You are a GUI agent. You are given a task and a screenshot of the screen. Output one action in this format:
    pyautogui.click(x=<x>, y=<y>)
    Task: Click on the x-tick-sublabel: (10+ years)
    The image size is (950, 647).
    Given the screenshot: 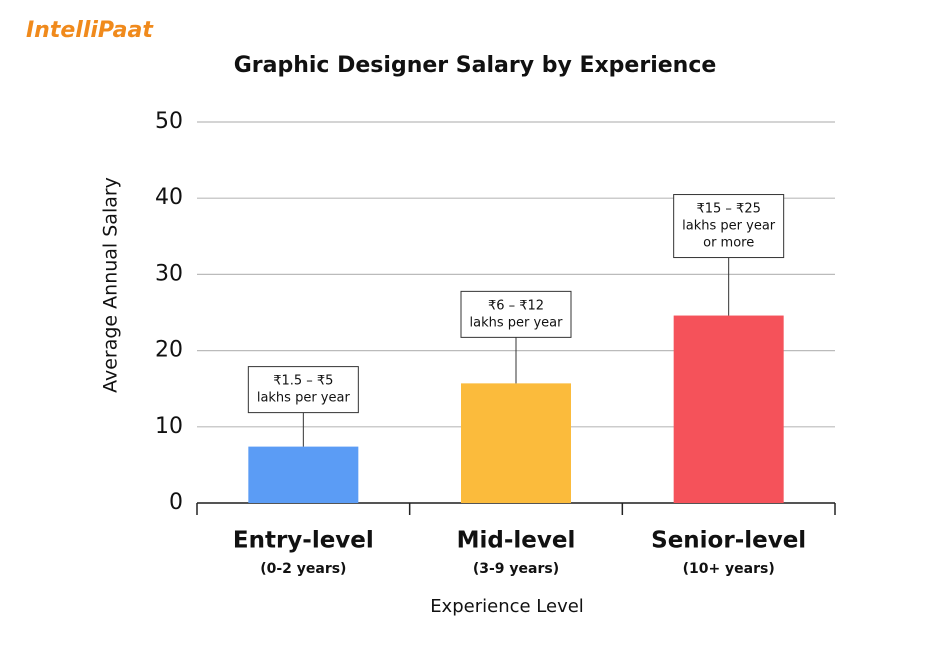 What is the action you would take?
    pyautogui.click(x=729, y=569)
    